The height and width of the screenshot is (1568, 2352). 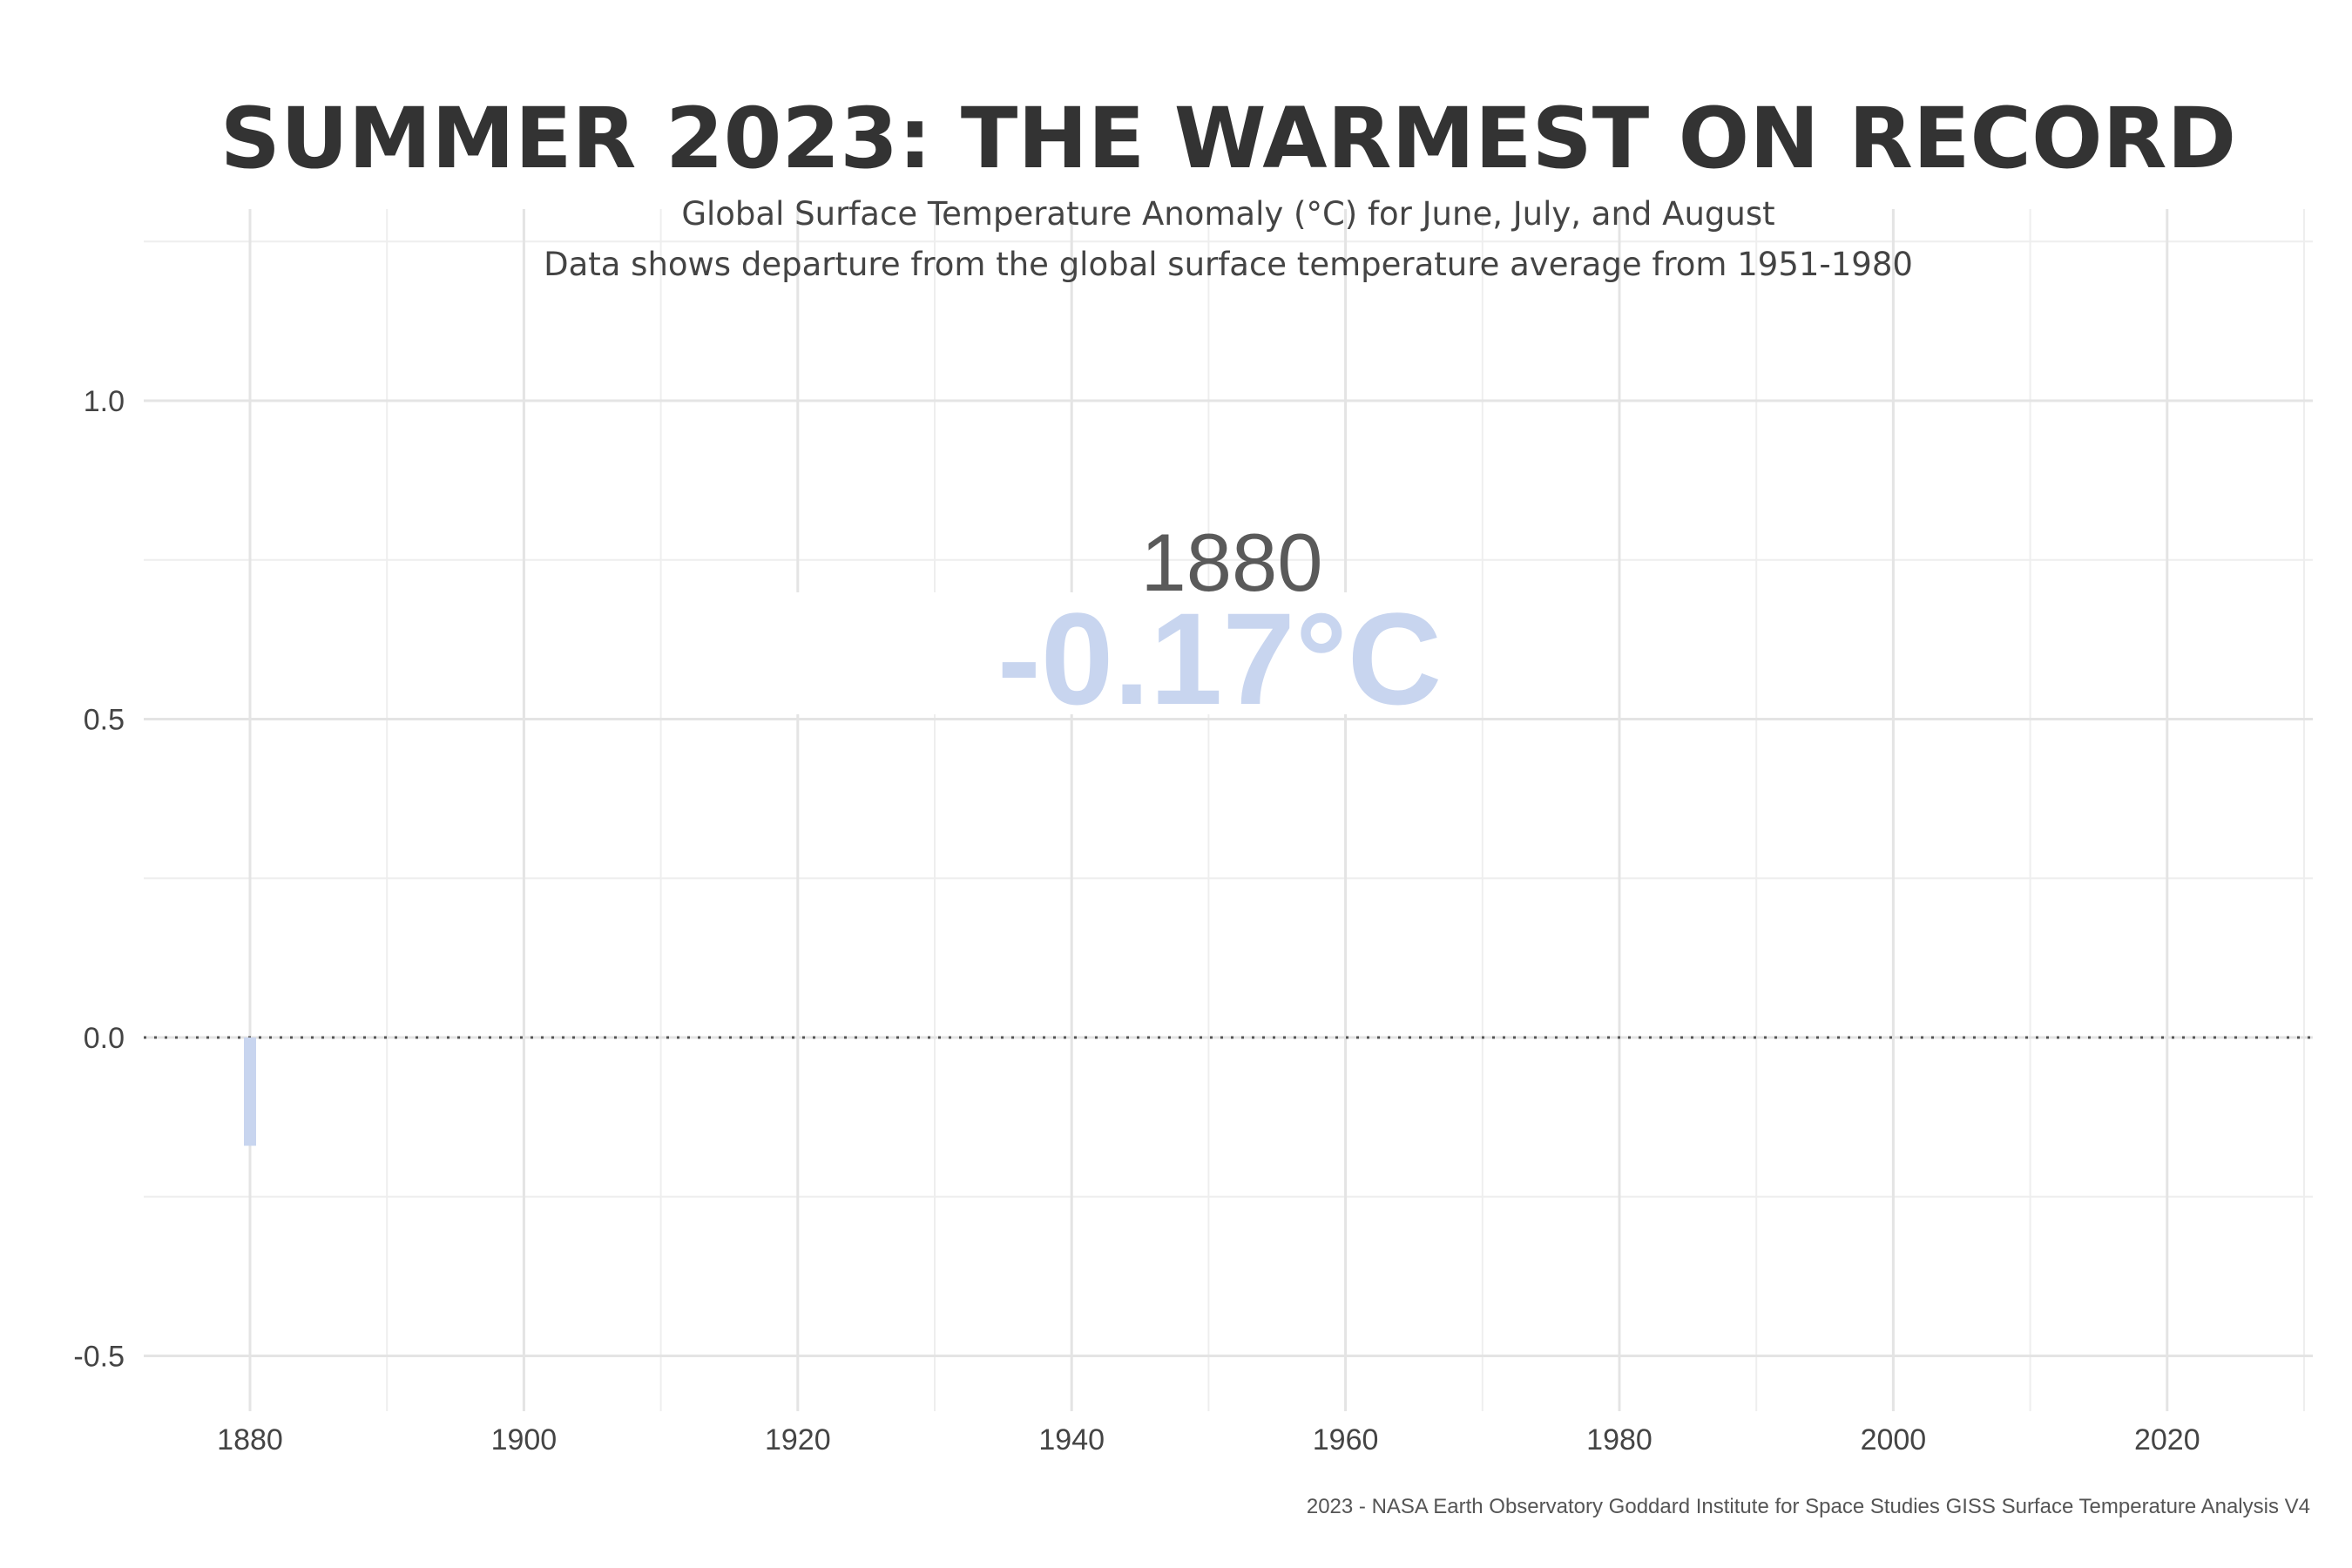 I want to click on x-tick-label: 1960, so click(x=1346, y=1439).